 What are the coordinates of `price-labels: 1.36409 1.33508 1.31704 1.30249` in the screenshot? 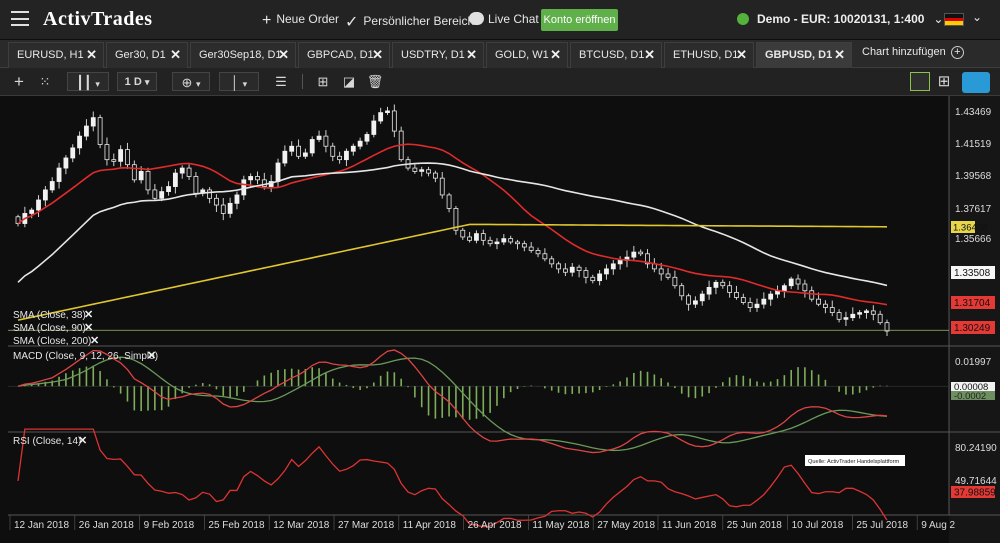 It's located at (973, 277).